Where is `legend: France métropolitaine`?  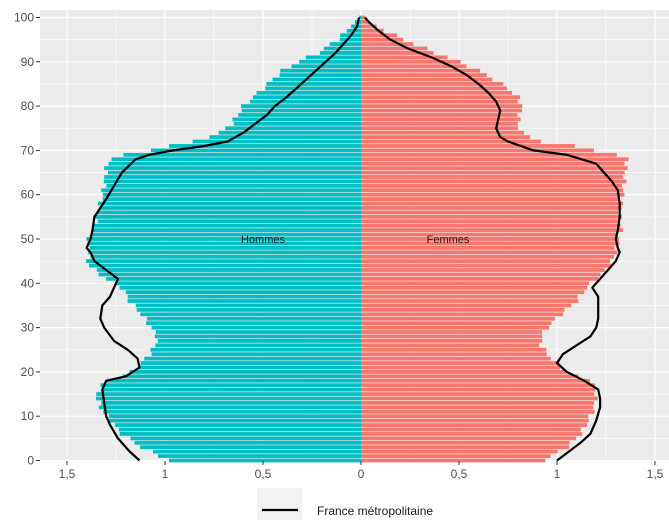 legend: France métropolitaine is located at coordinates (345, 504).